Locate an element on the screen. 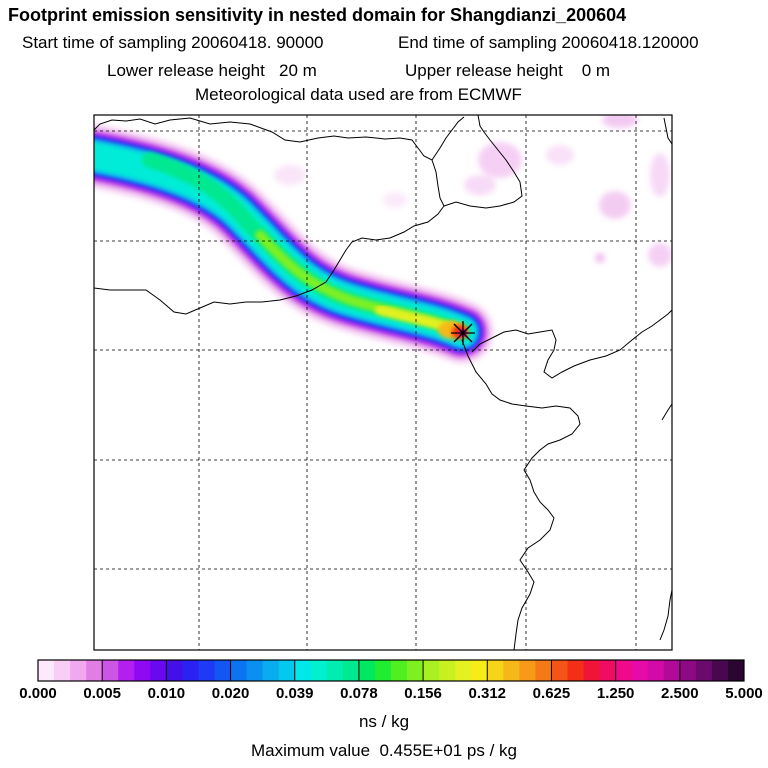 The height and width of the screenshot is (768, 768). low-sensitivity-patches is located at coordinates (473, 191).